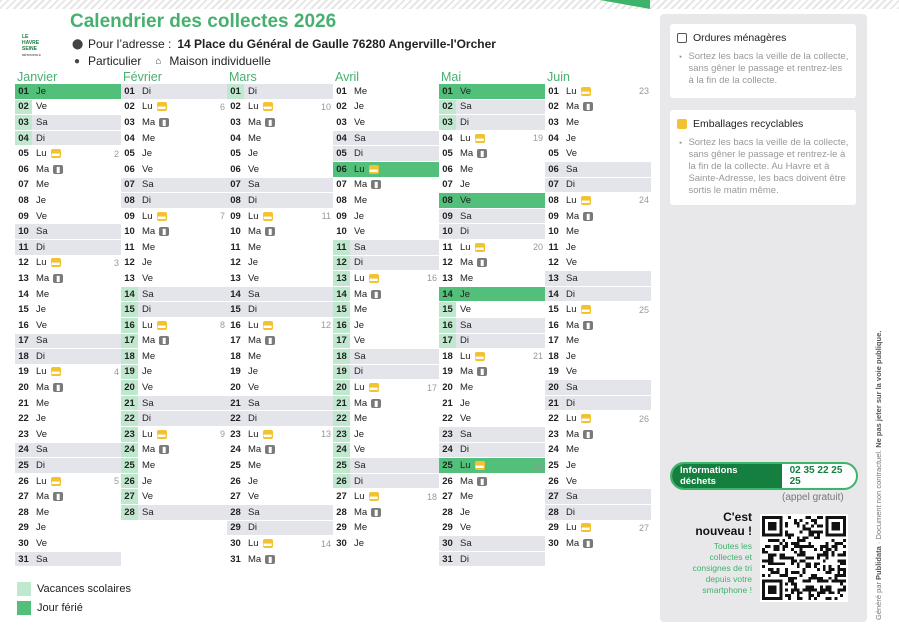  Describe the element at coordinates (280, 263) in the screenshot. I see `day-row: 12 Je` at that location.